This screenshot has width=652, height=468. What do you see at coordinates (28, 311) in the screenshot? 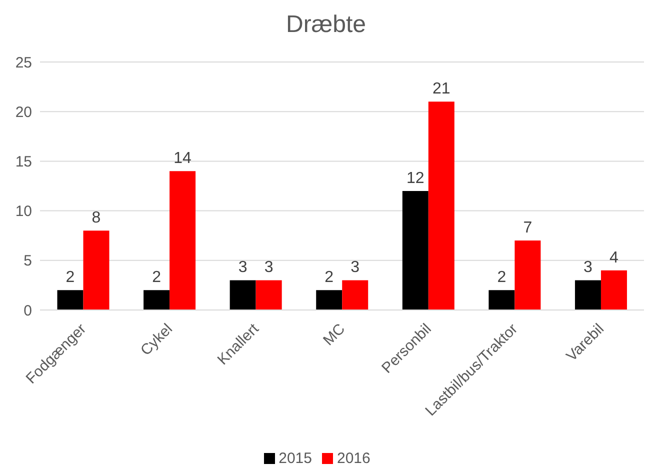
I see `y-tick-label: 0` at bounding box center [28, 311].